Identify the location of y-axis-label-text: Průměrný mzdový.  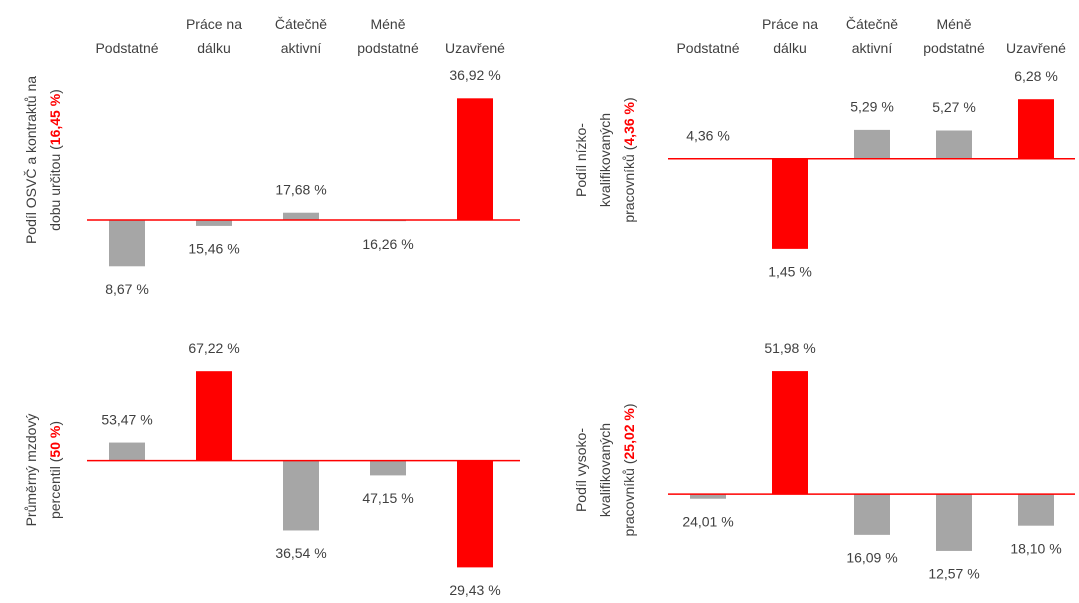
(31, 470).